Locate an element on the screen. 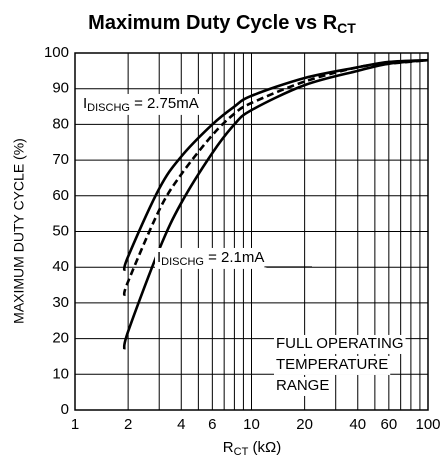  x-tick-label: 40 is located at coordinates (357, 424).